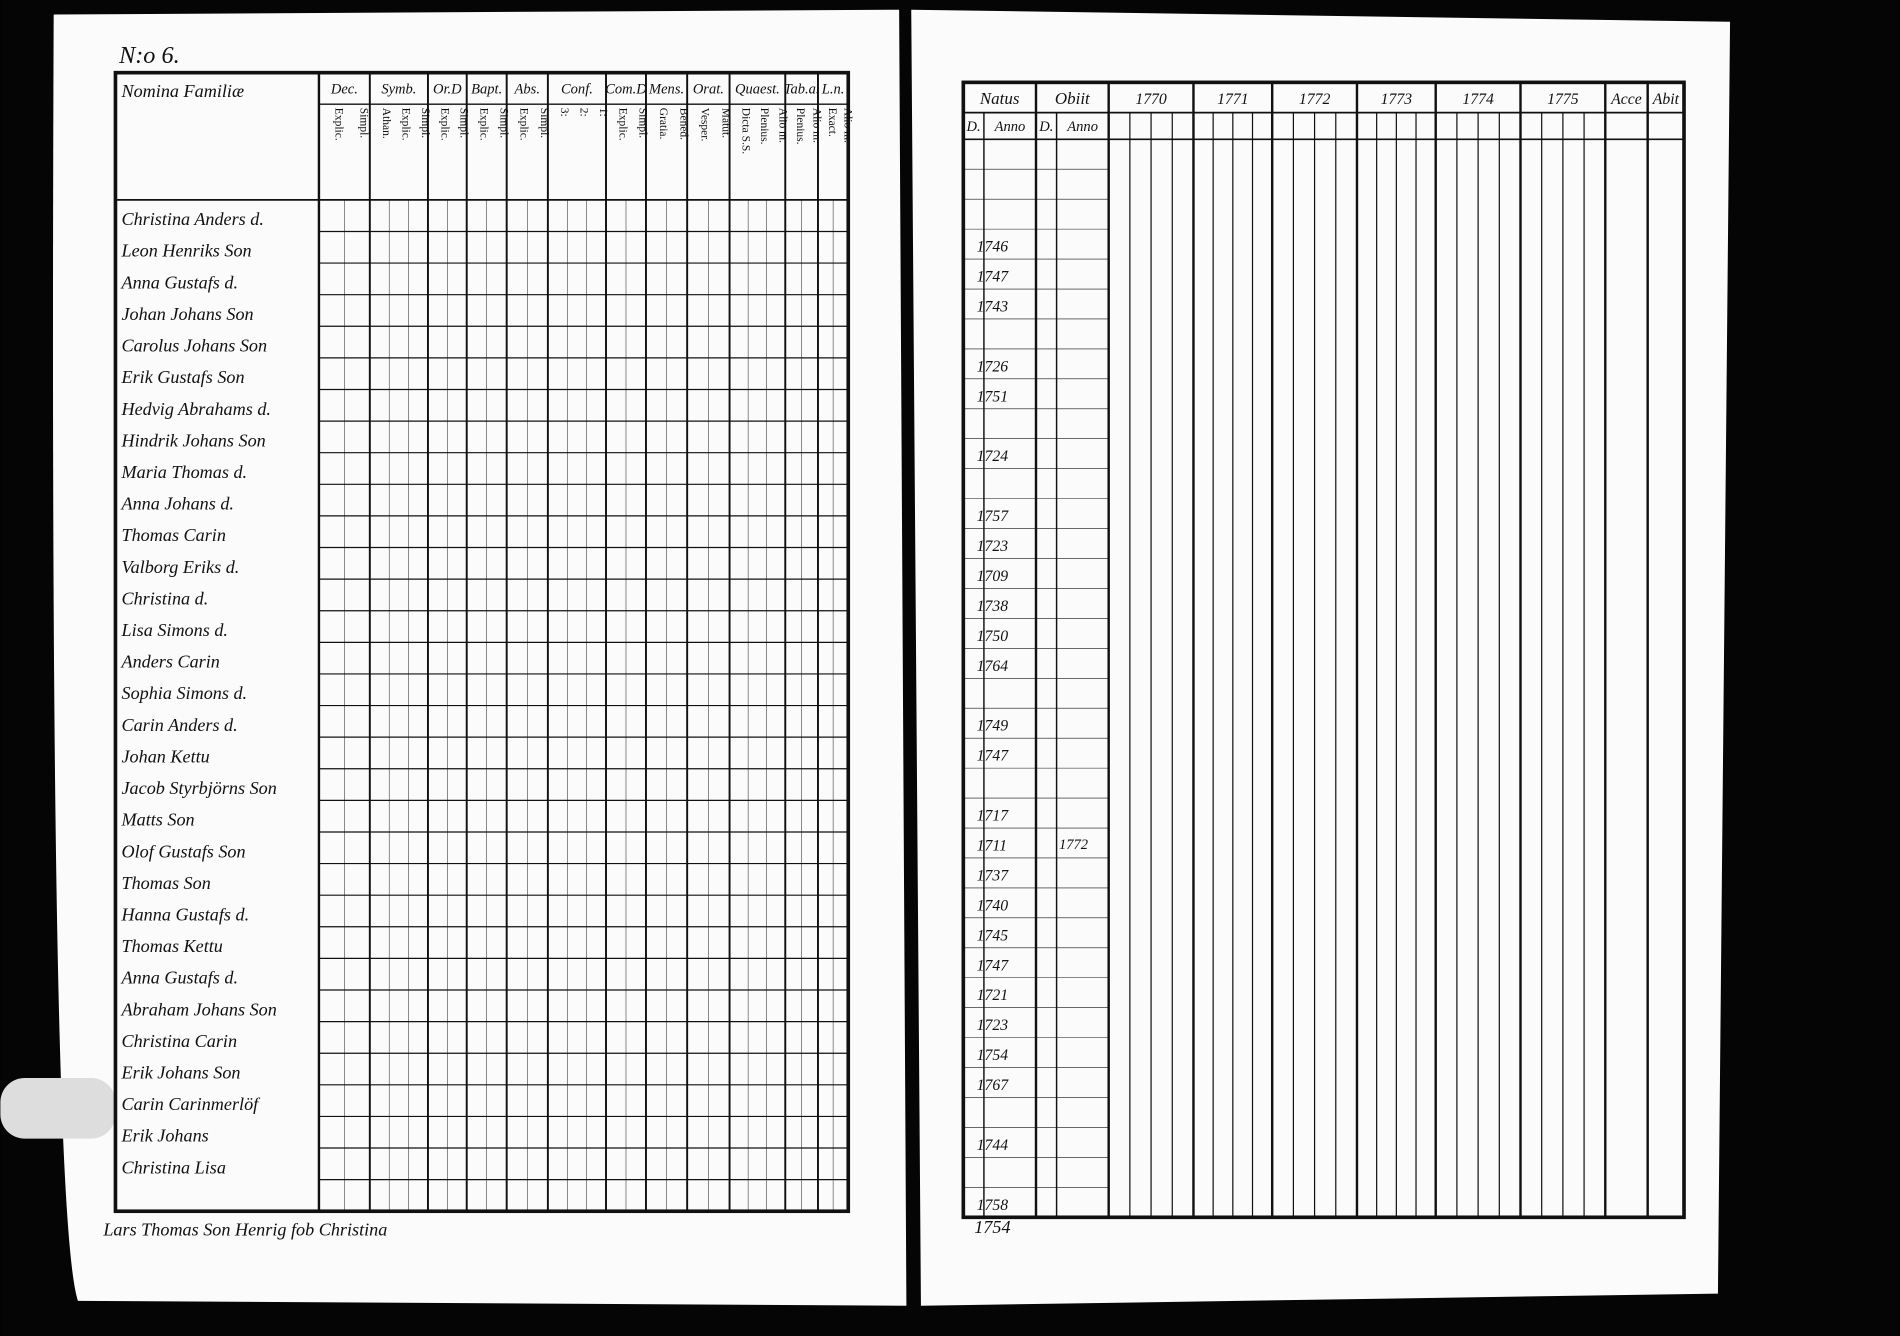 This screenshot has width=1900, height=1336. What do you see at coordinates (993, 1145) in the screenshot?
I see `birth-year: 1744` at bounding box center [993, 1145].